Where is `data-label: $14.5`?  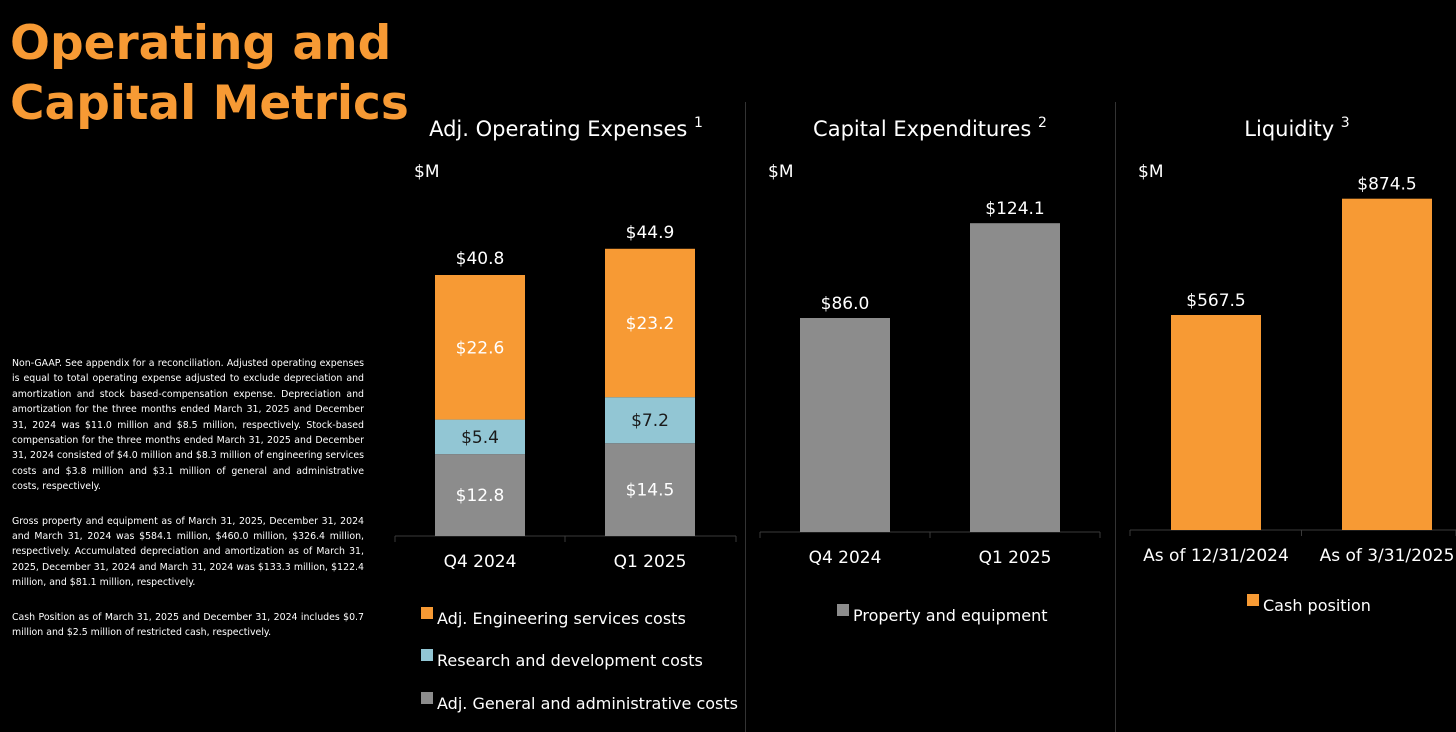 data-label: $14.5 is located at coordinates (650, 491).